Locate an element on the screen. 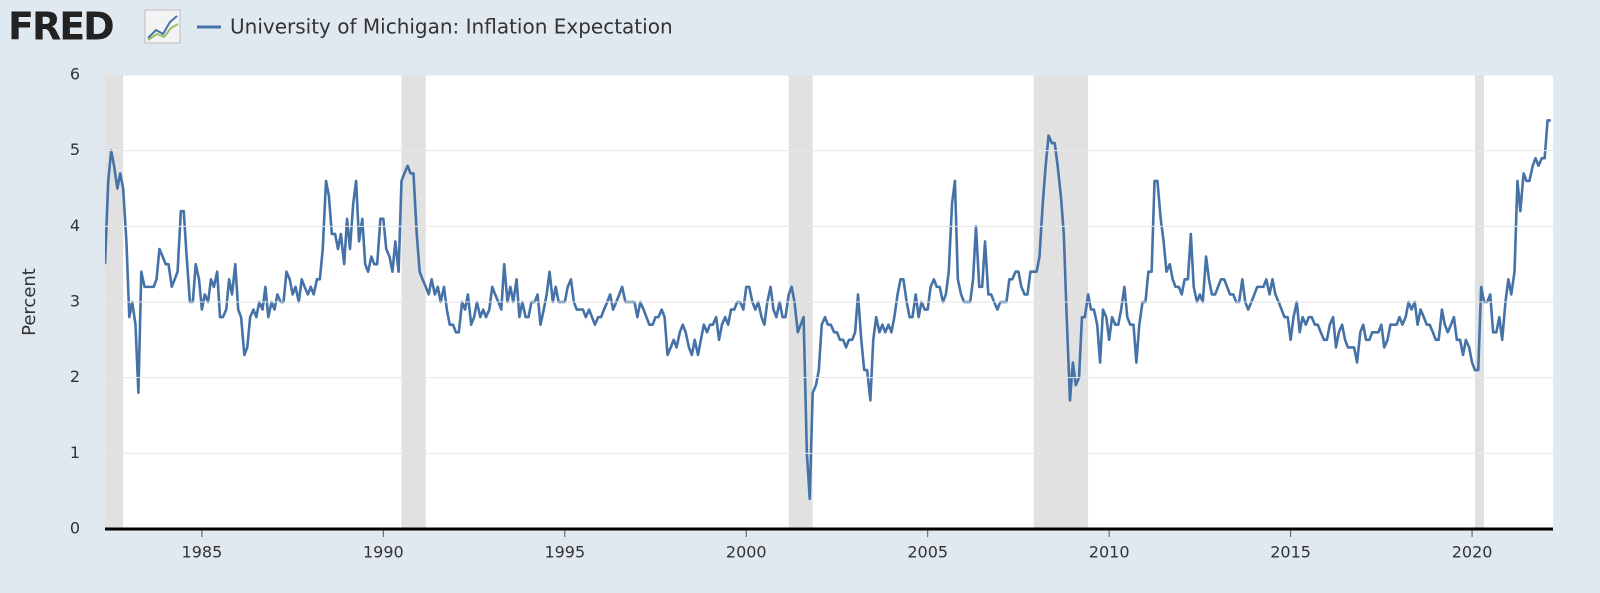  y-tick-label: 1 is located at coordinates (75, 452).